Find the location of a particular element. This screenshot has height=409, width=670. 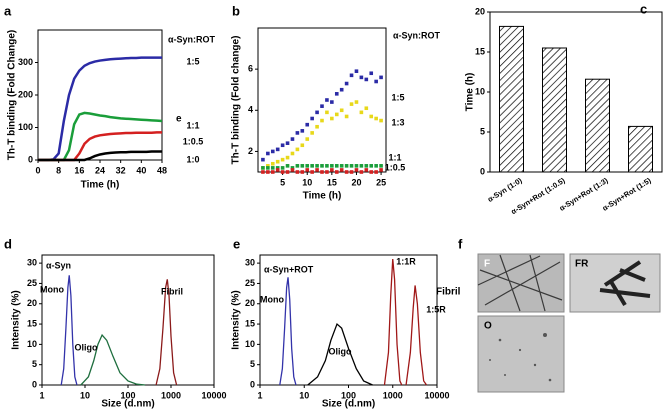

series-label: 1:3 is located at coordinates (397, 122).